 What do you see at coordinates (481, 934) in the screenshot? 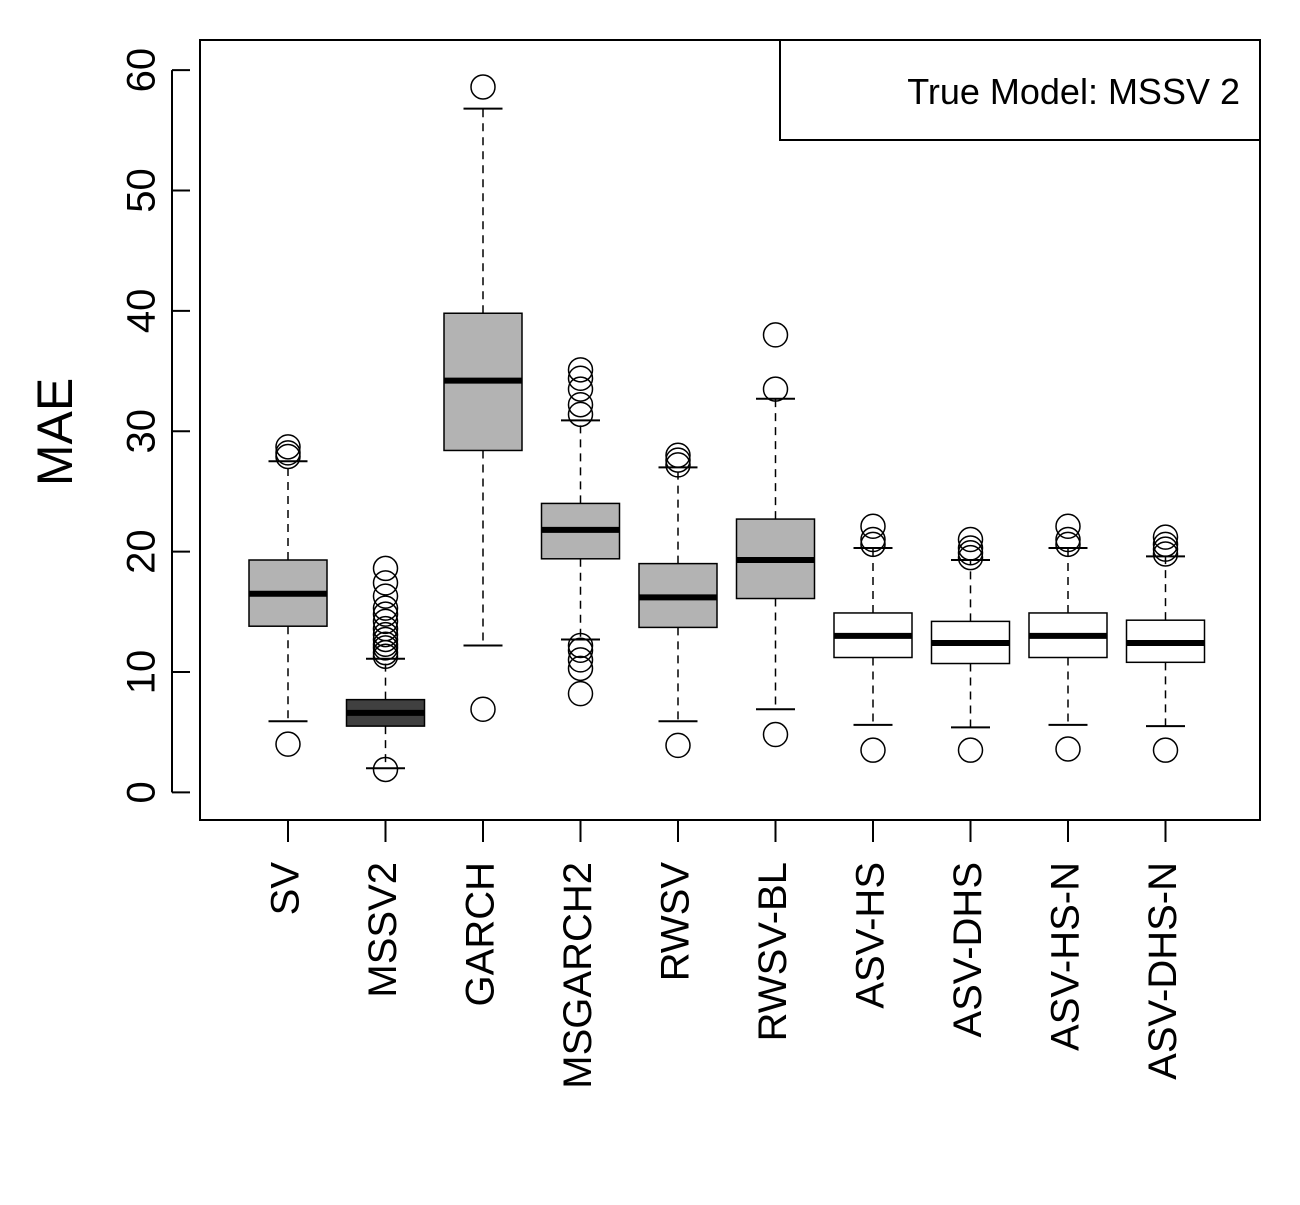
I see `x-tick-label: GARCH` at bounding box center [481, 934].